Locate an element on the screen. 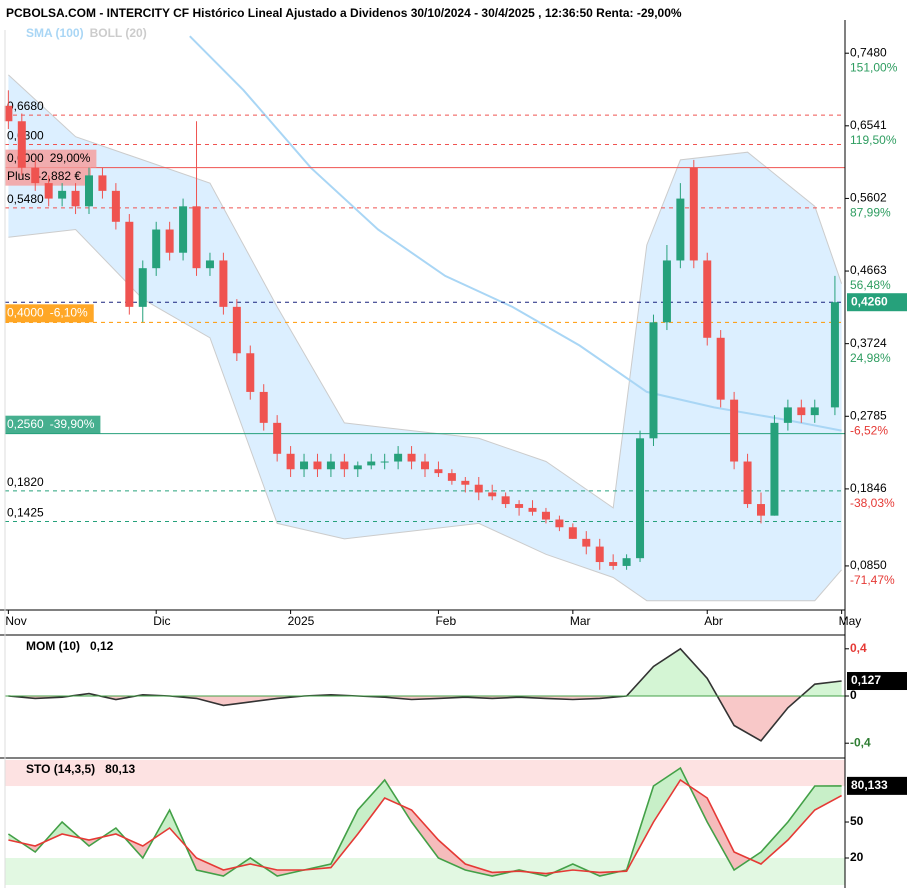 Image resolution: width=914 pixels, height=888 pixels. y-tick-percent: 56,48% is located at coordinates (870, 285).